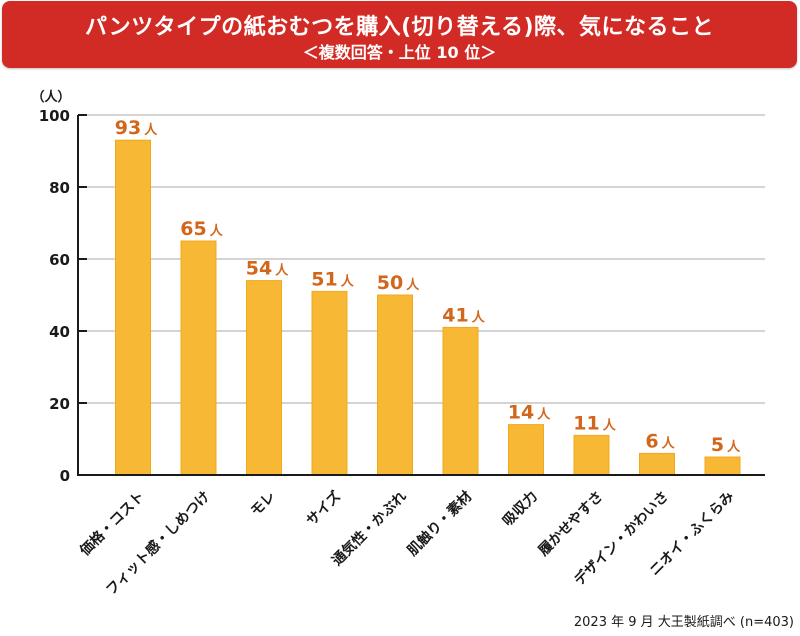 The image size is (800, 636). What do you see at coordinates (390, 283) in the screenshot?
I see `data-label-value: 50` at bounding box center [390, 283].